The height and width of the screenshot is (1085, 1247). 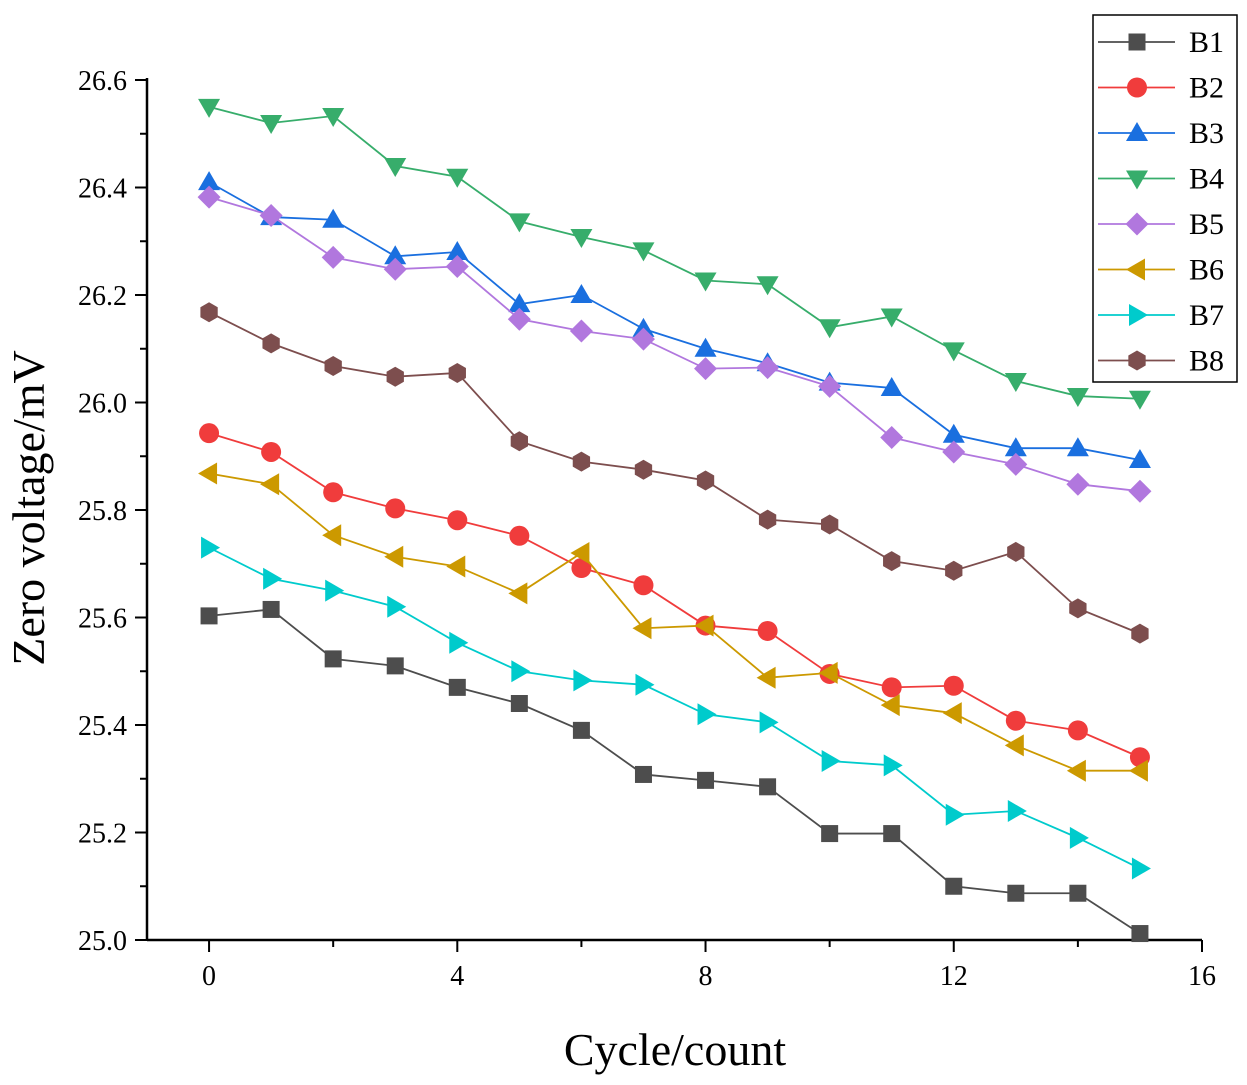 What do you see at coordinates (28, 508) in the screenshot?
I see `y-axis-title: Zero voltage/mV` at bounding box center [28, 508].